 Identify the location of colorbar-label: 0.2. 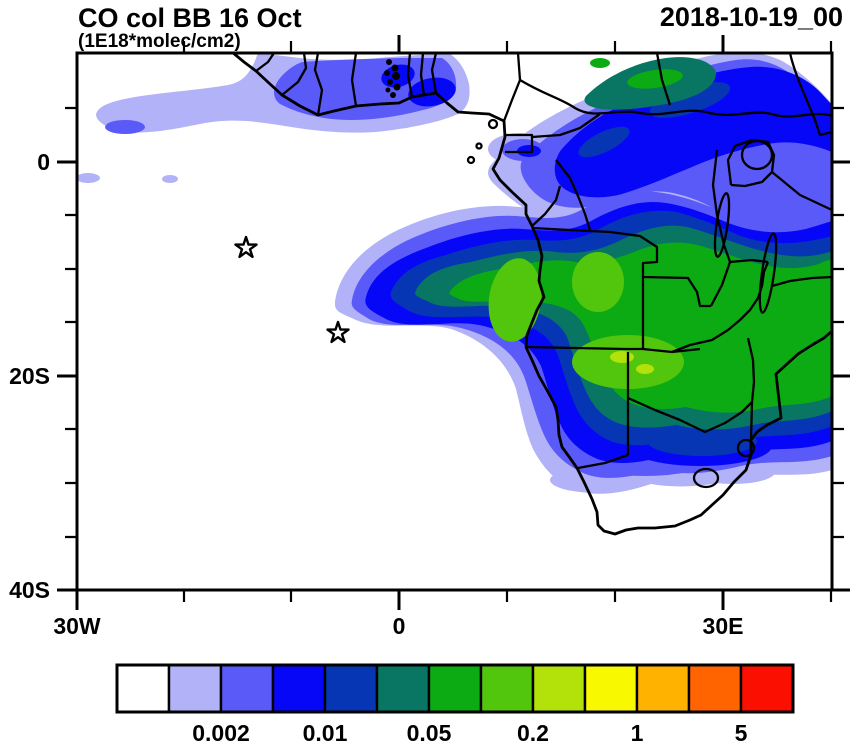
(533, 733).